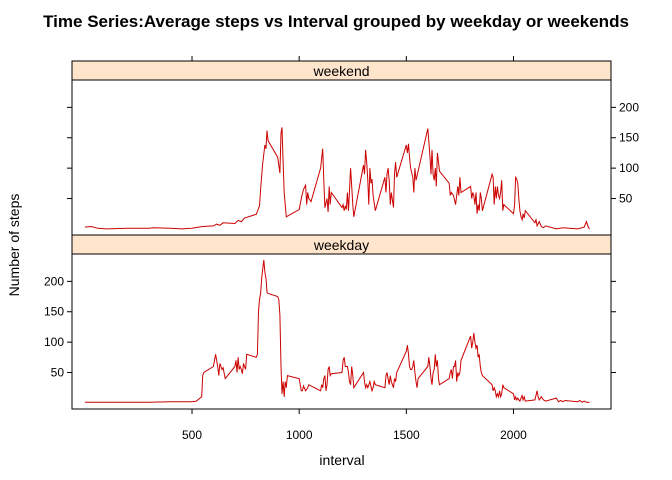  What do you see at coordinates (341, 245) in the screenshot?
I see `strip-label-weekday: weekday` at bounding box center [341, 245].